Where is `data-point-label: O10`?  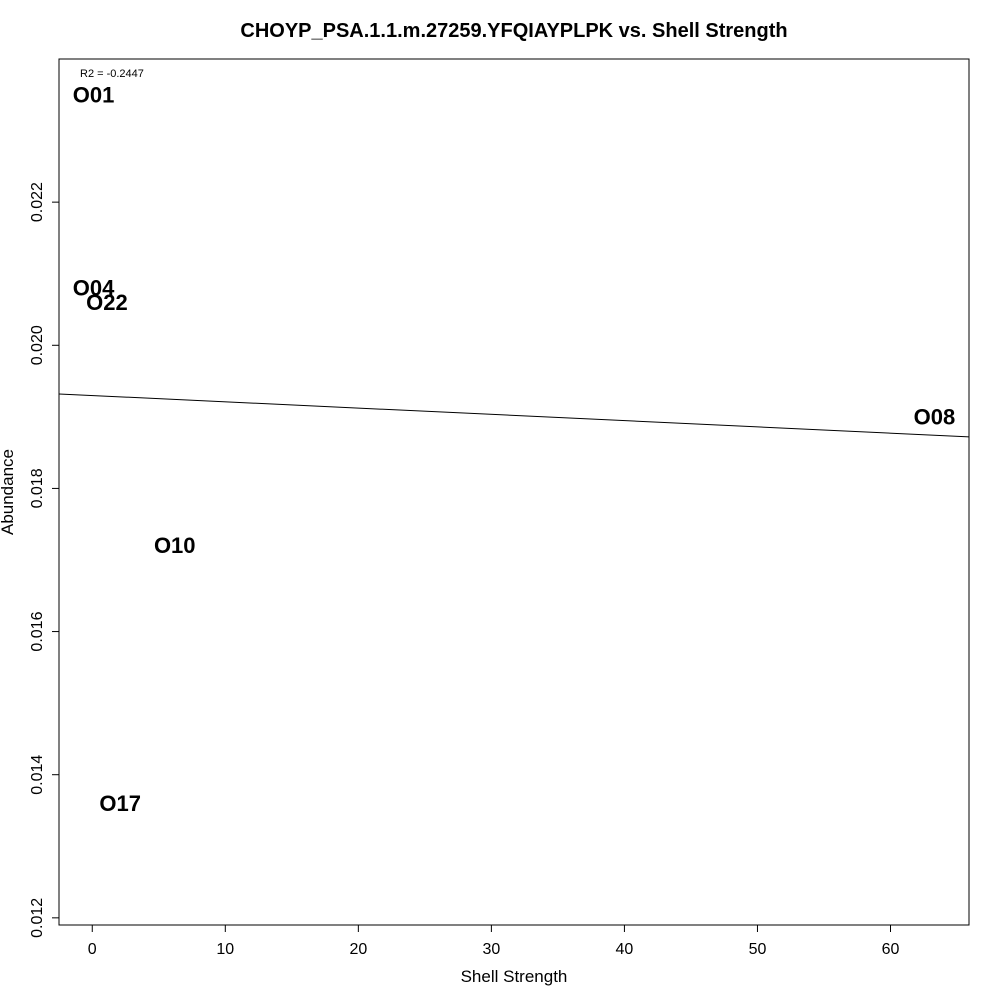 data-point-label: O10 is located at coordinates (175, 545).